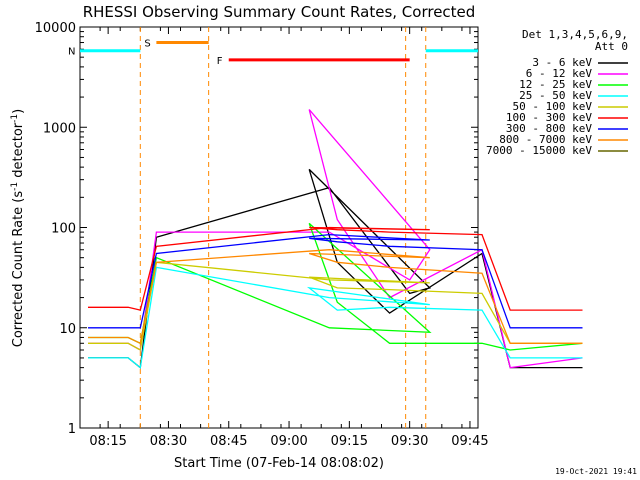  What do you see at coordinates (545, 139) in the screenshot?
I see `legend-entry-label: 800 - 7000 keV` at bounding box center [545, 139].